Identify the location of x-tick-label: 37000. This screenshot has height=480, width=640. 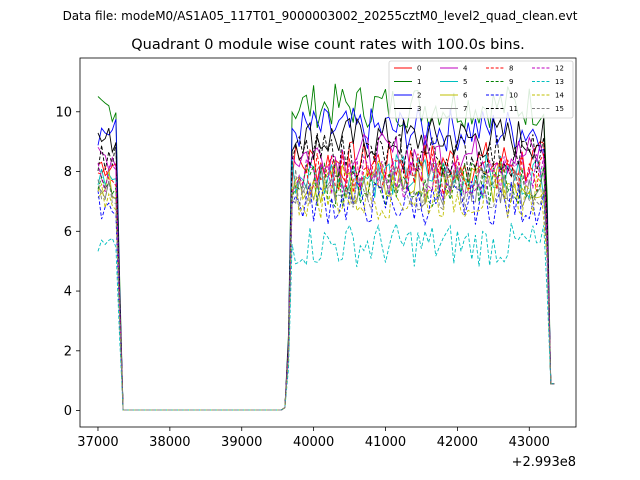
(97, 442).